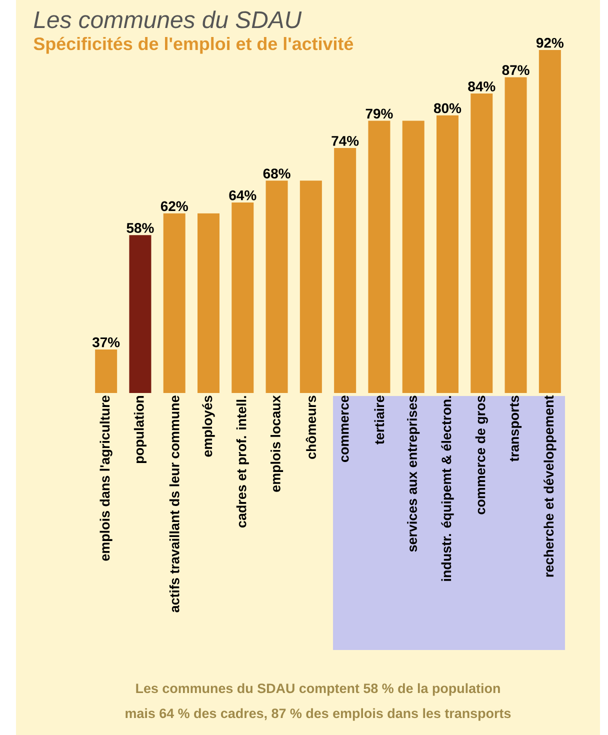 The height and width of the screenshot is (735, 608). What do you see at coordinates (106, 342) in the screenshot?
I see `data-label: 37%` at bounding box center [106, 342].